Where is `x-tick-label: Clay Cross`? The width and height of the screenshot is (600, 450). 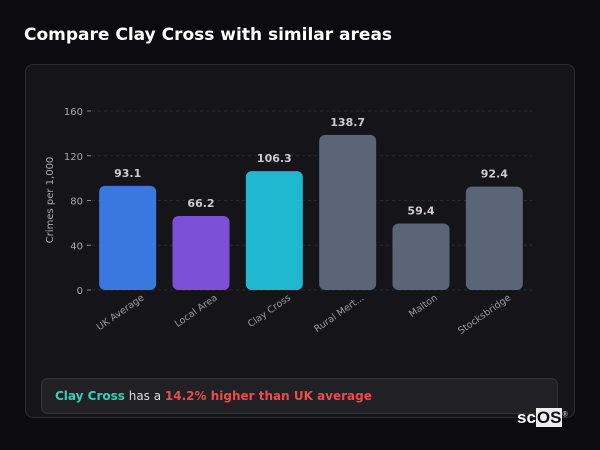 x-tick-label: Clay Cross is located at coordinates (269, 311).